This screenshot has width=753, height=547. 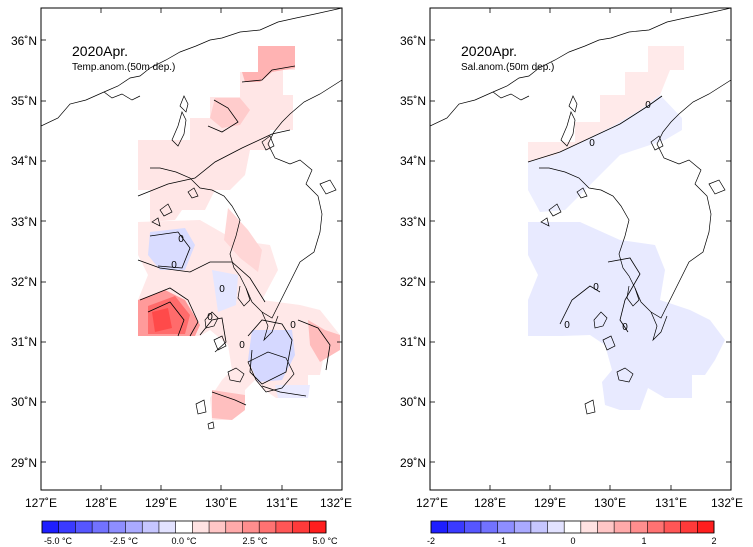 I want to click on salt-contours, so click(x=595, y=214).